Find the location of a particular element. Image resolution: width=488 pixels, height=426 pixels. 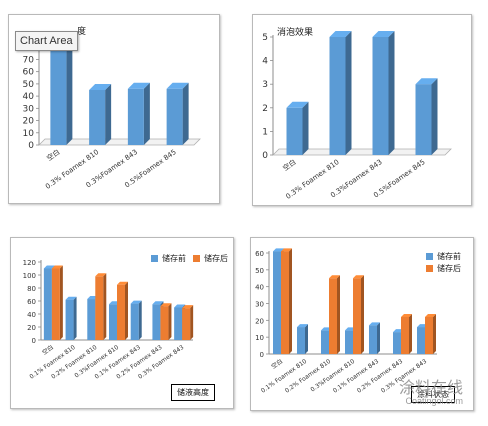

chart-4-legend: 储存前 储存后 is located at coordinates (443, 262).